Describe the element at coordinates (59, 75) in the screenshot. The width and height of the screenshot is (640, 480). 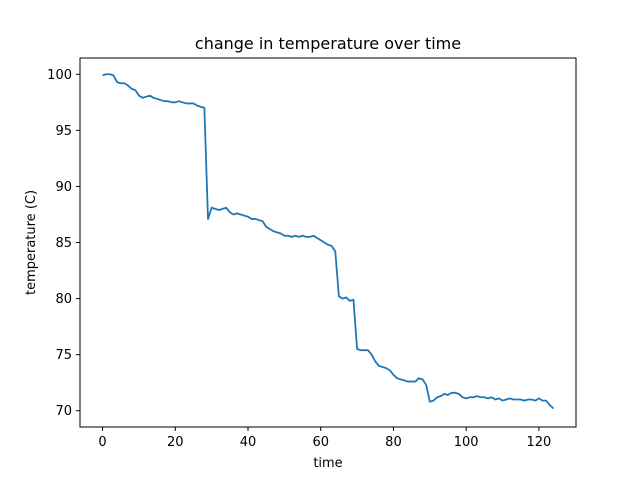
I see `y-tick-label: 100` at that location.